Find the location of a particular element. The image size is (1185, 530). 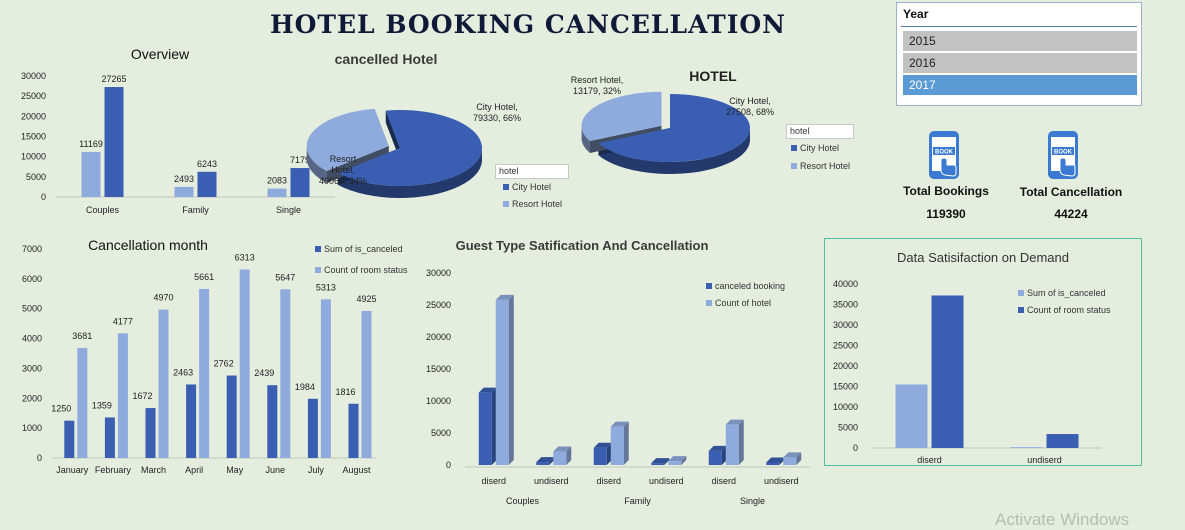

x-group-label: Couples is located at coordinates (523, 501).